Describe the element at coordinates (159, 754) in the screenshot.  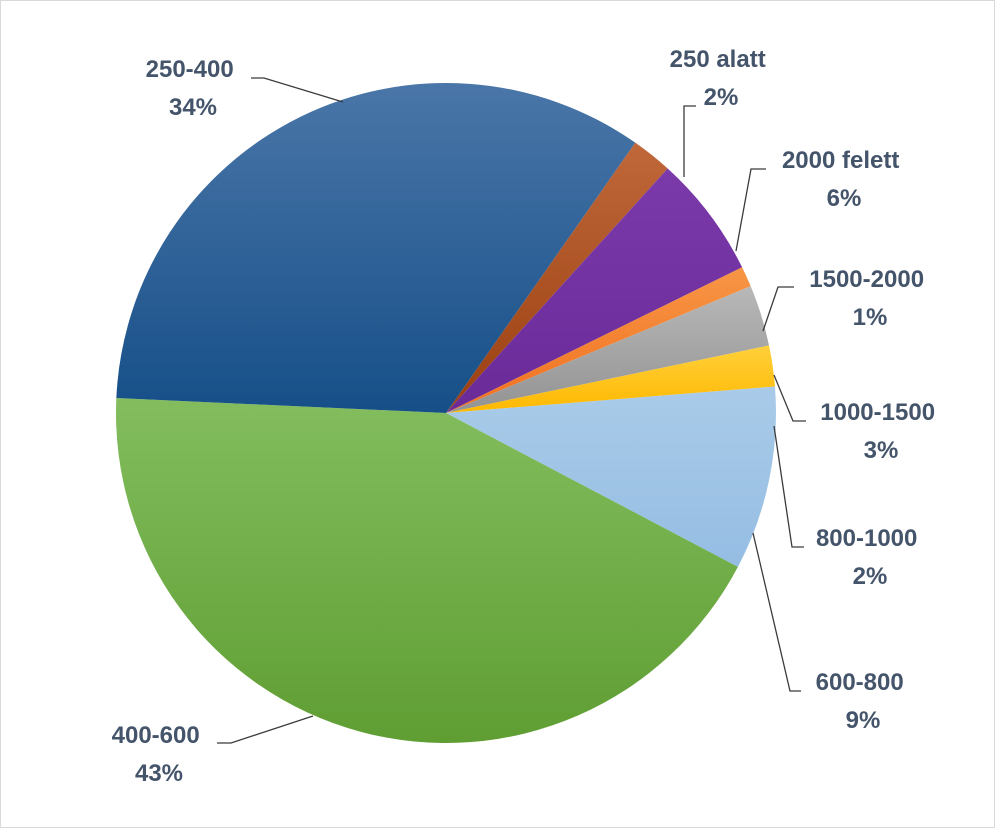
I see `label-400-600: 400-600 43%` at that location.